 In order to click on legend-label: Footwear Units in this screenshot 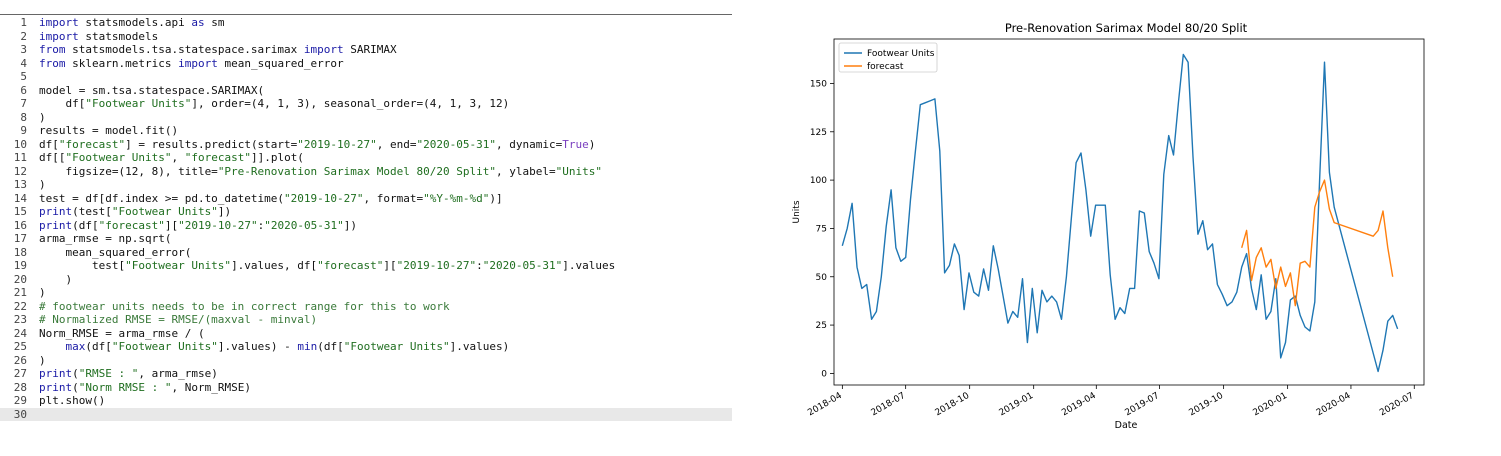, I will do `click(901, 54)`.